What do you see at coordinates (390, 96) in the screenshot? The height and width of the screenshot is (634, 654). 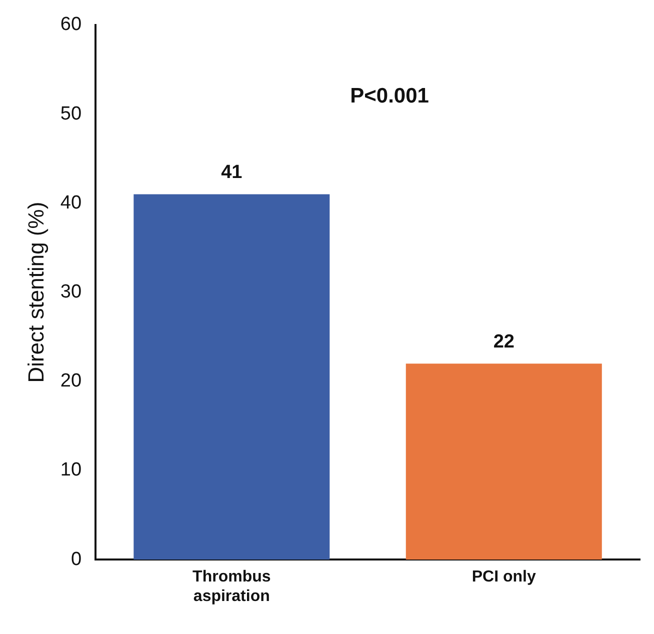 I see `annotation: P<0.001` at bounding box center [390, 96].